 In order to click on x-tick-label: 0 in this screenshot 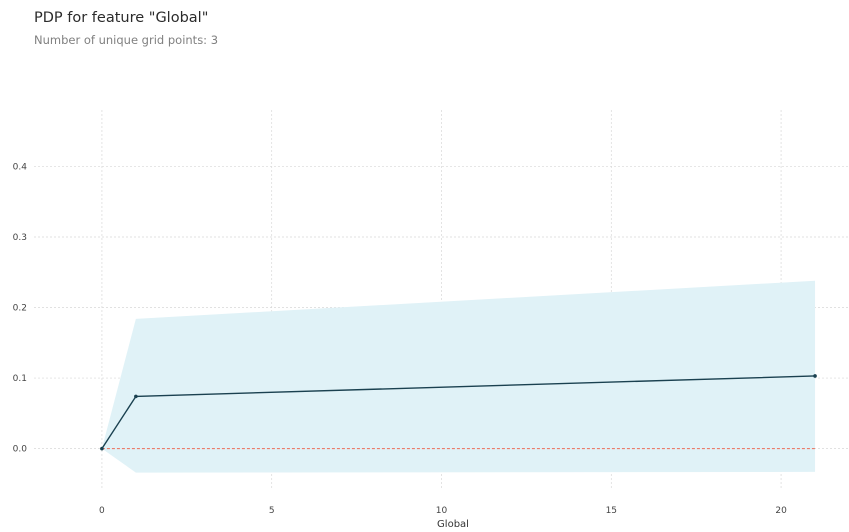, I will do `click(102, 511)`.